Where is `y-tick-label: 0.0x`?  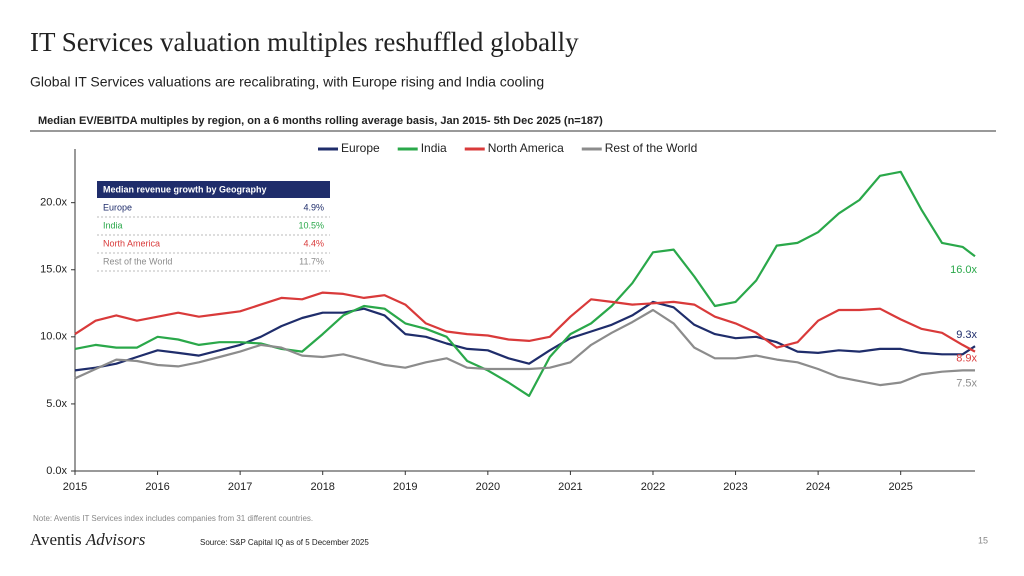
y-tick-label: 0.0x is located at coordinates (56, 471).